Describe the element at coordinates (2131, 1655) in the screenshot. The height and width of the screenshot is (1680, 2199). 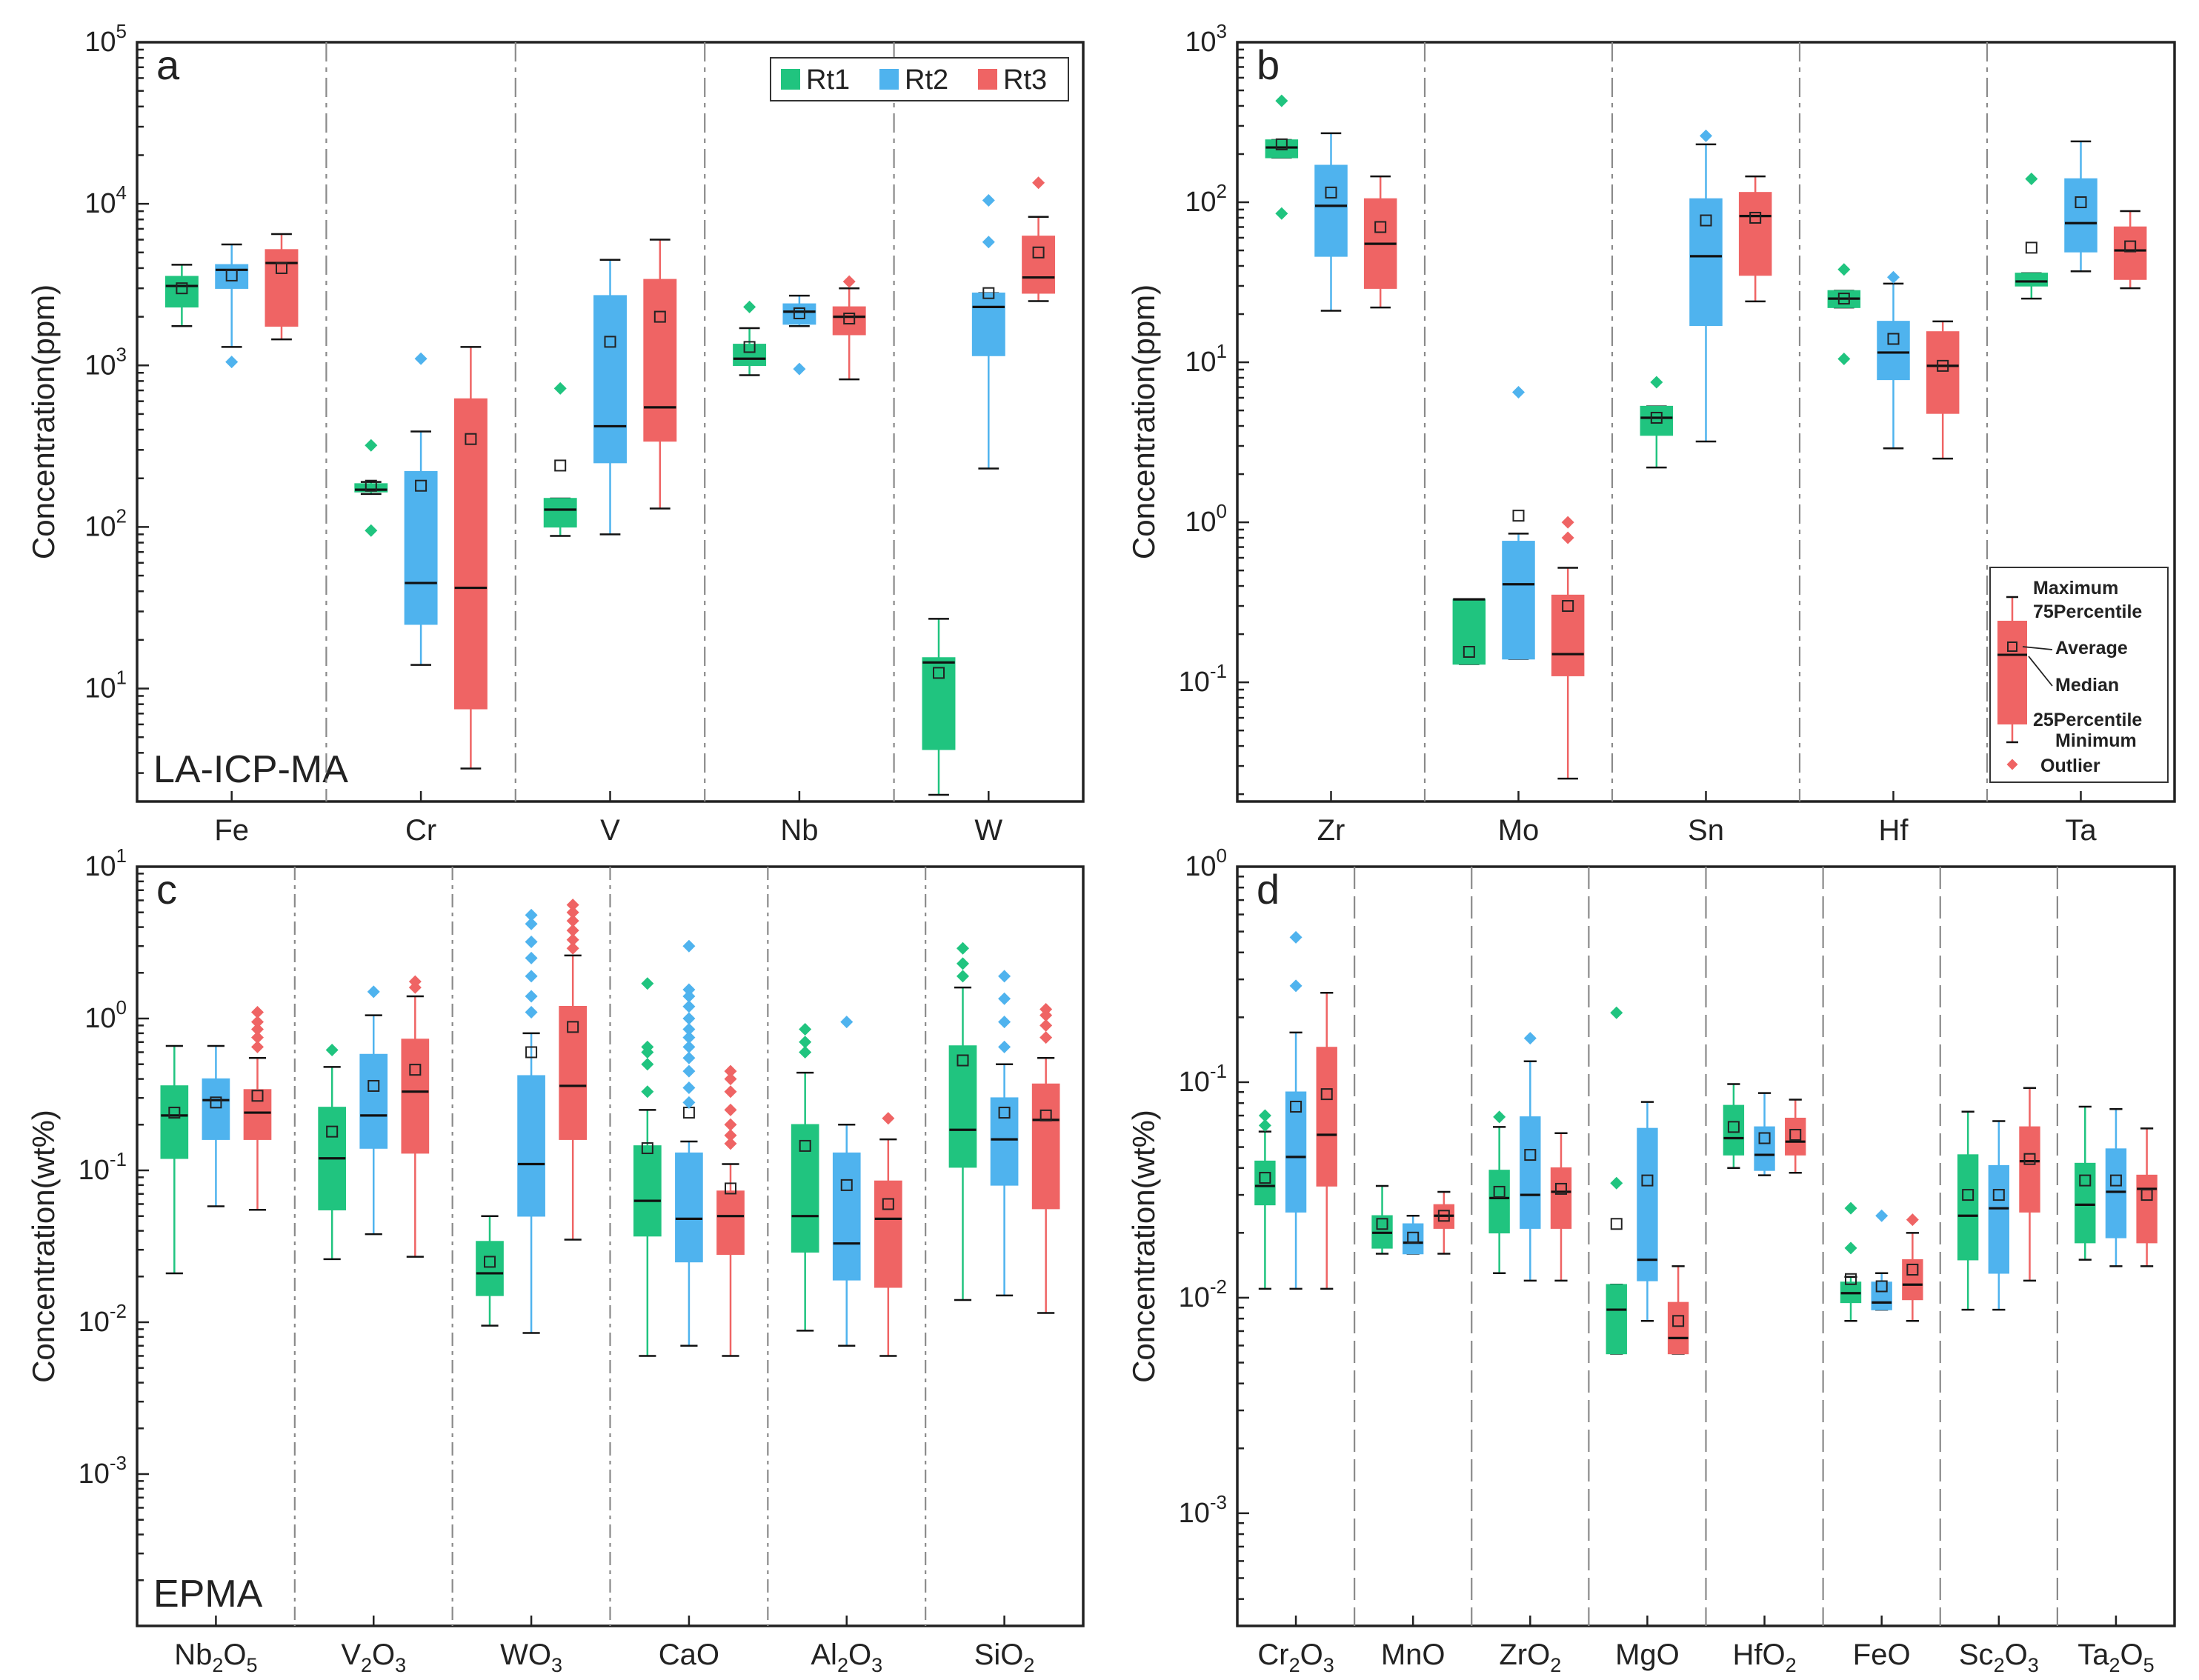
I see `x-tick-text: O` at that location.